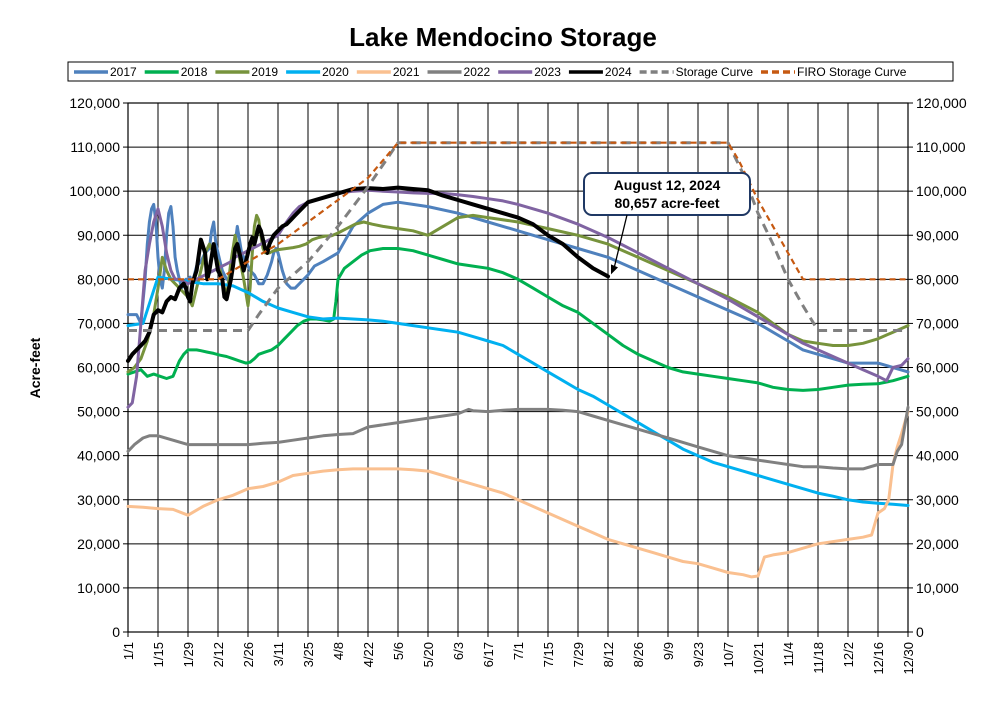 Image resolution: width=982 pixels, height=714 pixels. What do you see at coordinates (98, 412) in the screenshot?
I see `y-tick-label-left: 50,000` at bounding box center [98, 412].